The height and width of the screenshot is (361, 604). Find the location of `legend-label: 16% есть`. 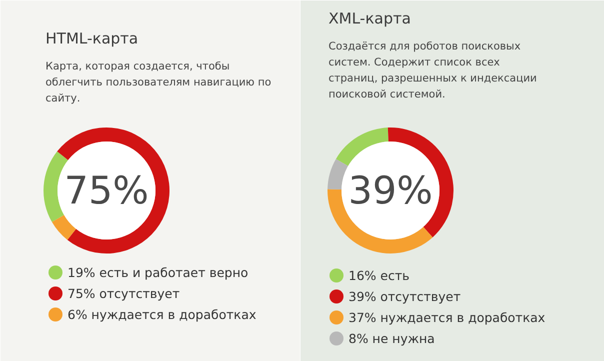

legend-label: 16% есть is located at coordinates (379, 275).